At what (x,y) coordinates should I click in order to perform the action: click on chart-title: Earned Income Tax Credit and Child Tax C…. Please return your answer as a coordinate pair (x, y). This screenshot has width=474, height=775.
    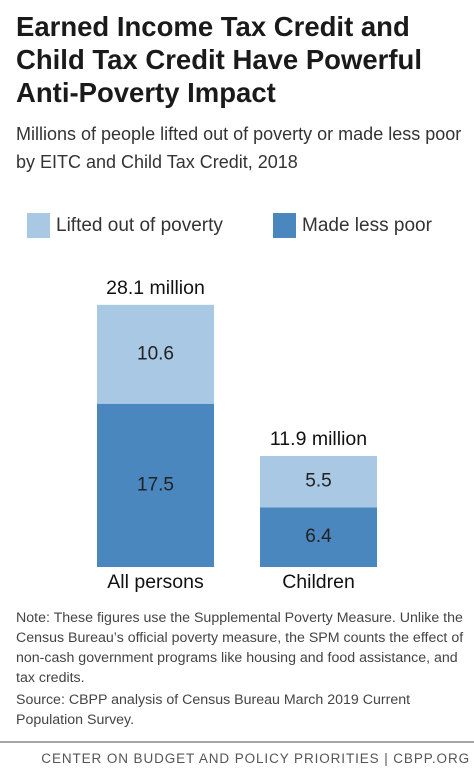
    Looking at the image, I should click on (219, 59).